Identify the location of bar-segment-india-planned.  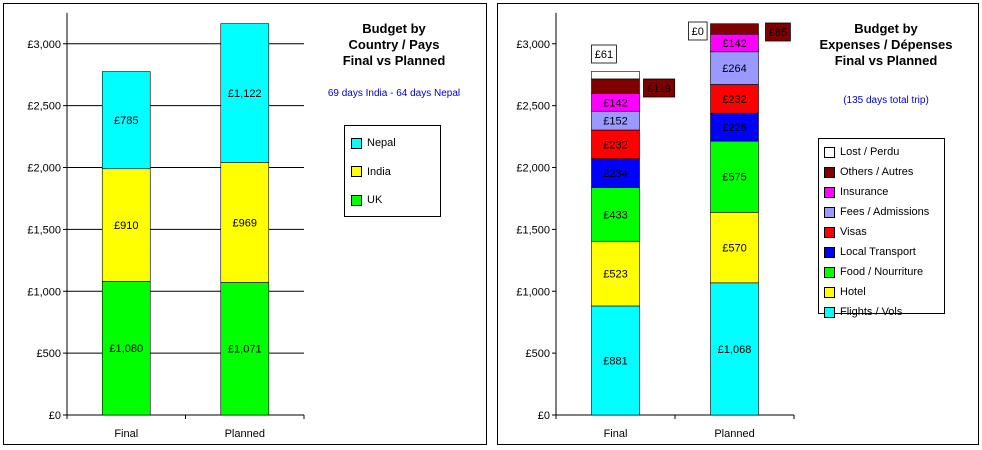
(245, 222).